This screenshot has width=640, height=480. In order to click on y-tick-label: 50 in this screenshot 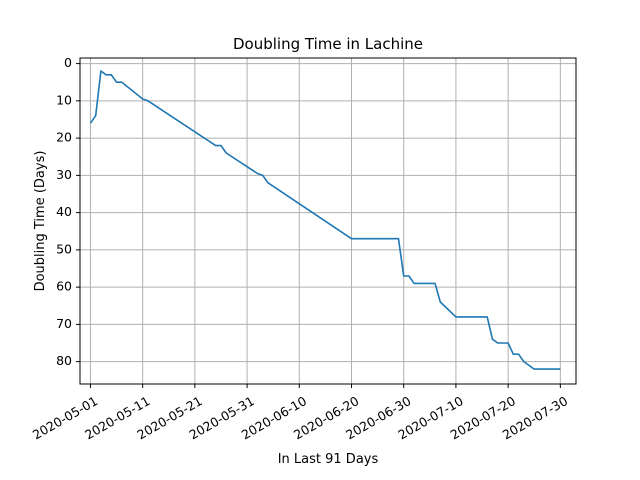, I will do `click(64, 248)`.